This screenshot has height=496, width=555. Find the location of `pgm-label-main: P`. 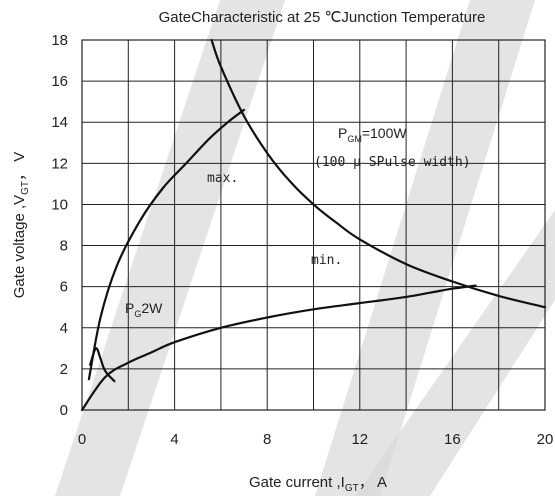

pgm-label-main: P is located at coordinates (342, 133).